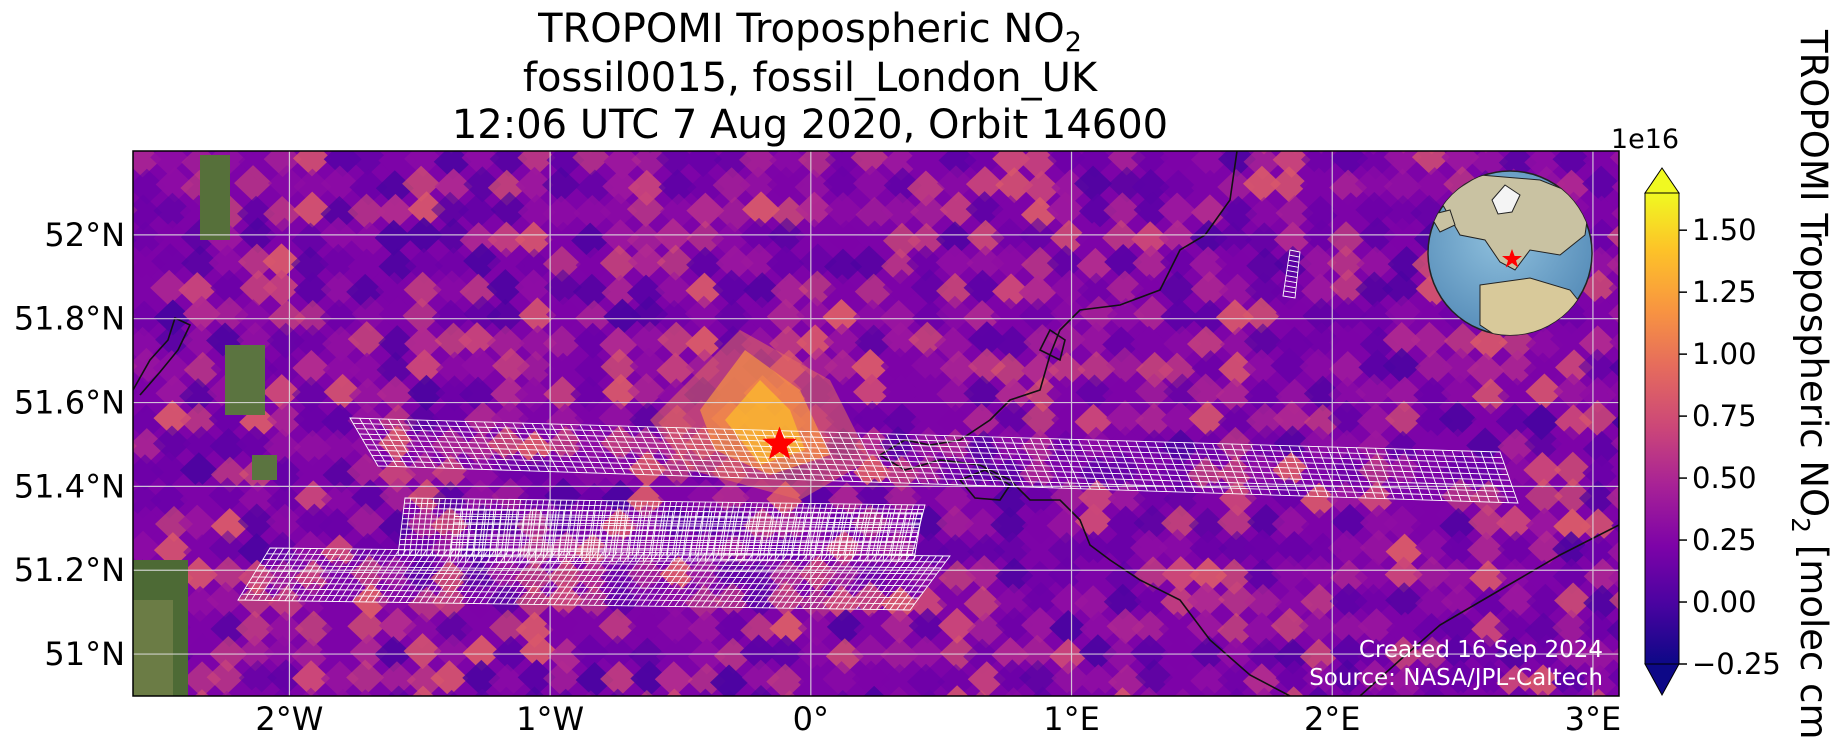 This screenshot has width=1844, height=750. Describe the element at coordinates (1724, 292) in the screenshot. I see `colorbar-tick-label: 1.25` at that location.